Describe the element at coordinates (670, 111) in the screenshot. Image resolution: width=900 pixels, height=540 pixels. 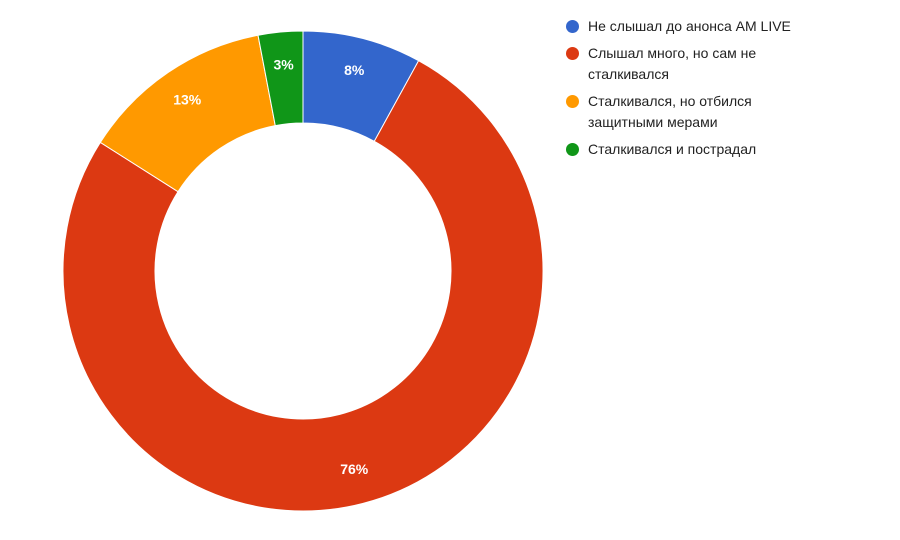
I see `legend-label: Сталкивался, но отбился защитными мерами` at that location.